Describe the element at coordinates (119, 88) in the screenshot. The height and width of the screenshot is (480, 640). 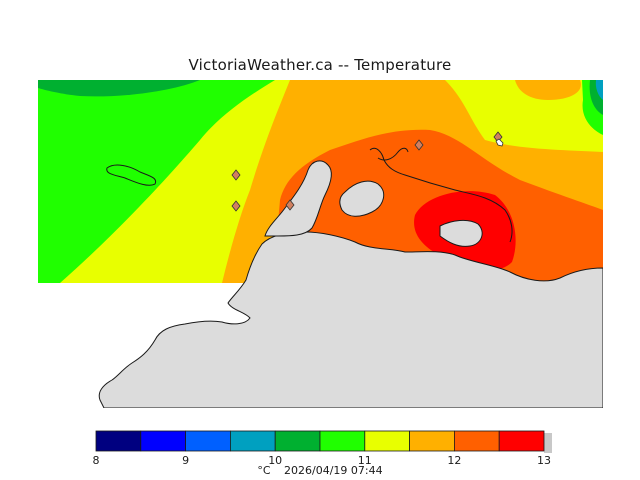
I see `temp-band-10-10.5` at that location.